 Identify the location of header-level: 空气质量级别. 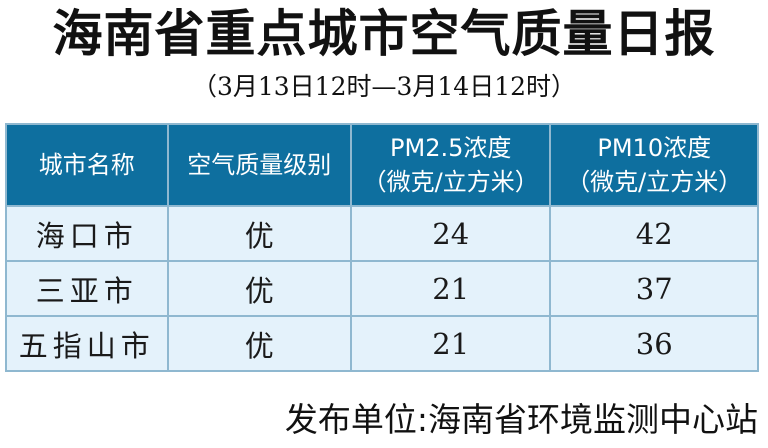
(259, 165).